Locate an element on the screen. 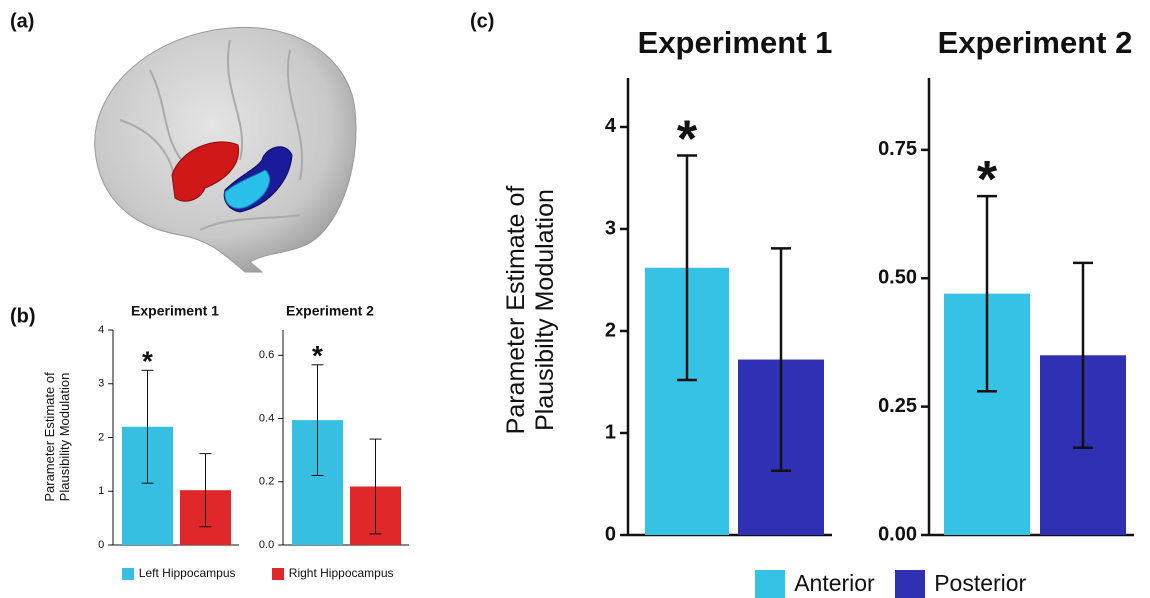 The width and height of the screenshot is (1150, 598). y-axis-label: Plausibilty Modulation is located at coordinates (545, 310).